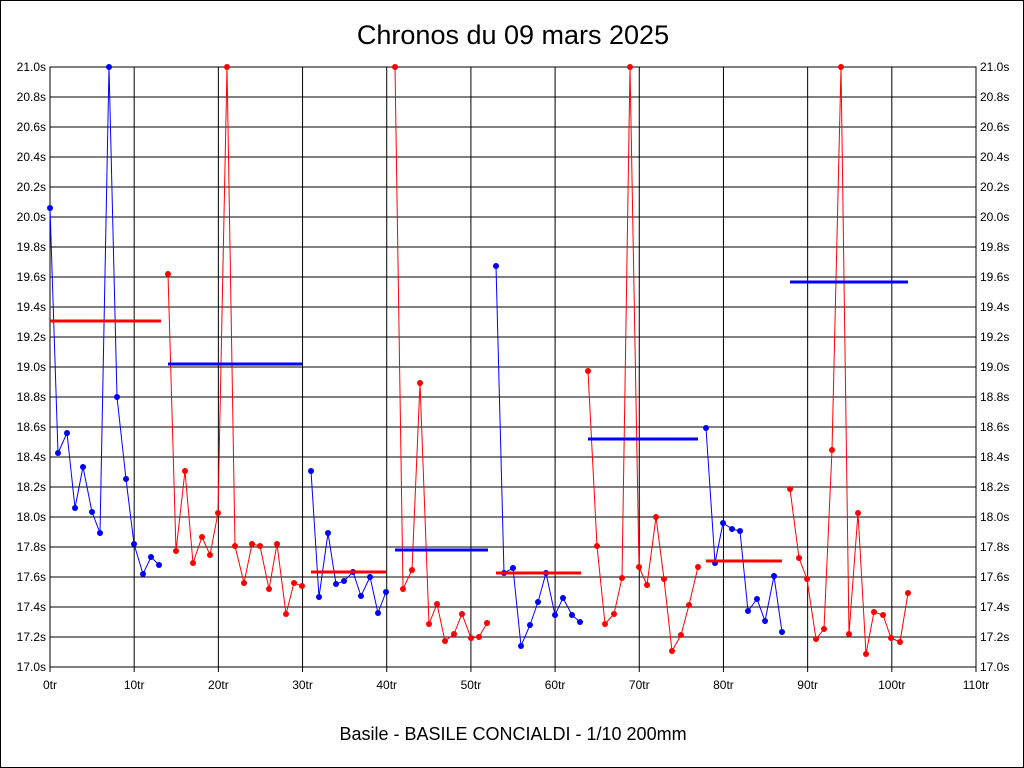 The image size is (1024, 768). What do you see at coordinates (31, 277) in the screenshot?
I see `y-tick-label: 19.6s` at bounding box center [31, 277].